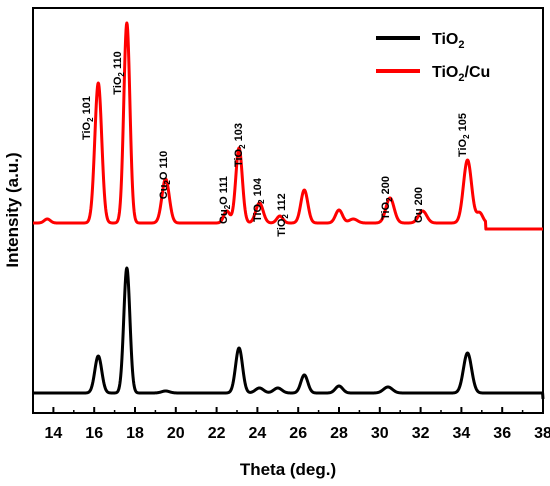  Describe the element at coordinates (288, 469) in the screenshot. I see `x-axis-title: Theta (deg.)` at that location.